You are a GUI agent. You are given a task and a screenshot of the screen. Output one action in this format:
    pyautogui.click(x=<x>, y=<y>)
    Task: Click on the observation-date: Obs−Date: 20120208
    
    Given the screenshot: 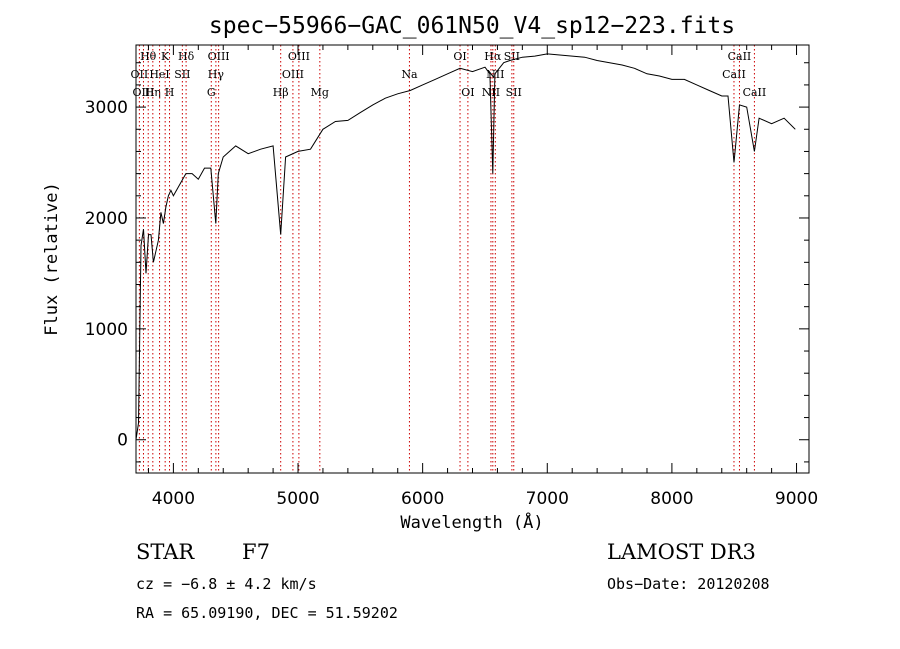 What is the action you would take?
    pyautogui.click(x=688, y=584)
    